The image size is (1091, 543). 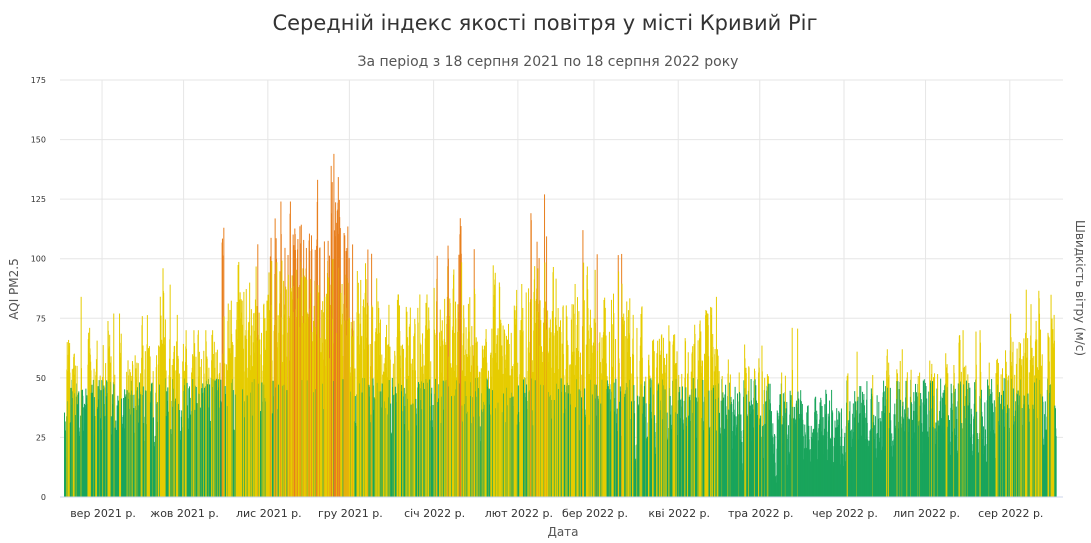 I want to click on x-tick-label: сер 2022 р., so click(x=1010, y=513).